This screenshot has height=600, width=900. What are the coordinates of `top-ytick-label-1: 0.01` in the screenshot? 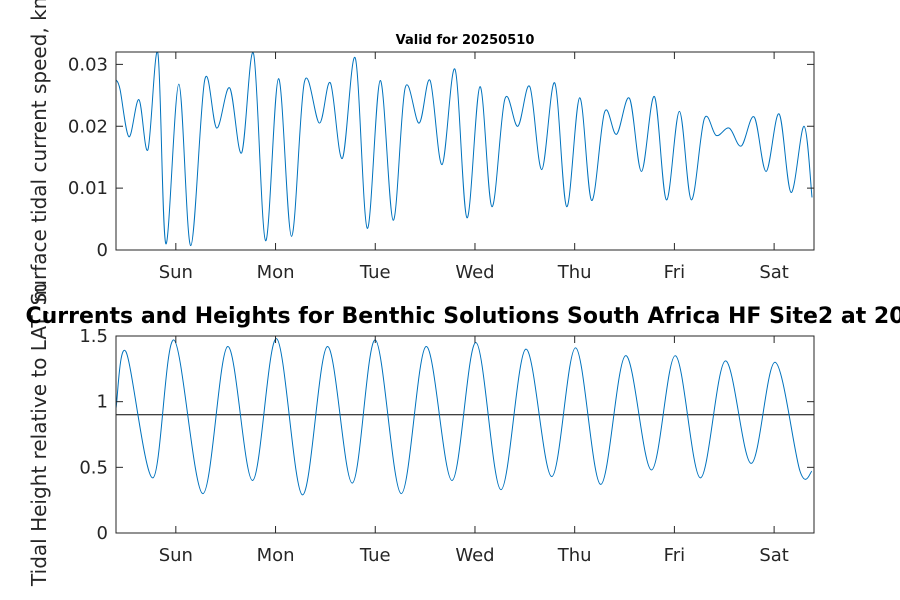 It's located at (88, 188).